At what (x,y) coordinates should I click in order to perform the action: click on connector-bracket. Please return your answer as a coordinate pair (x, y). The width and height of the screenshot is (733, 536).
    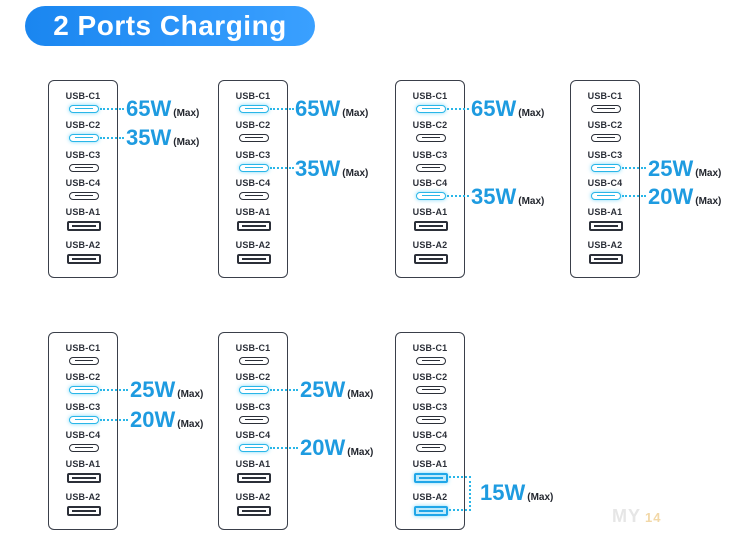
    Looking at the image, I should click on (470, 493).